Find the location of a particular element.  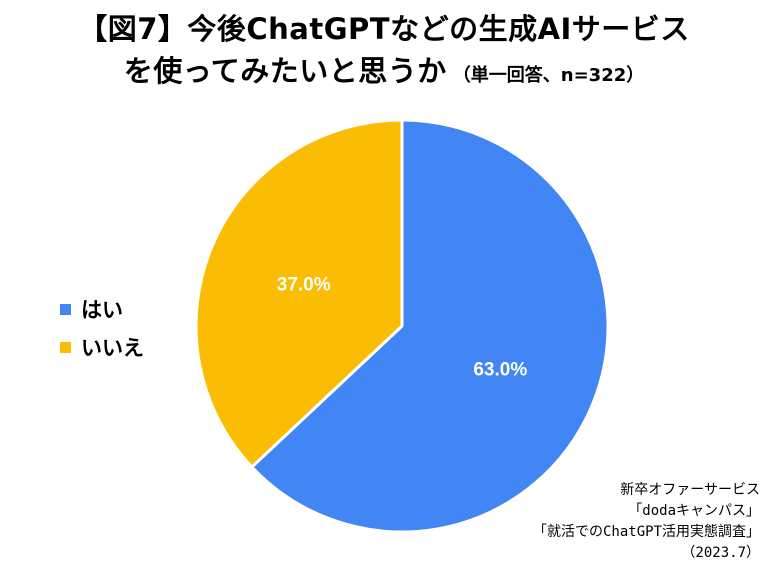

legend-swatch-yes is located at coordinates (65, 309).